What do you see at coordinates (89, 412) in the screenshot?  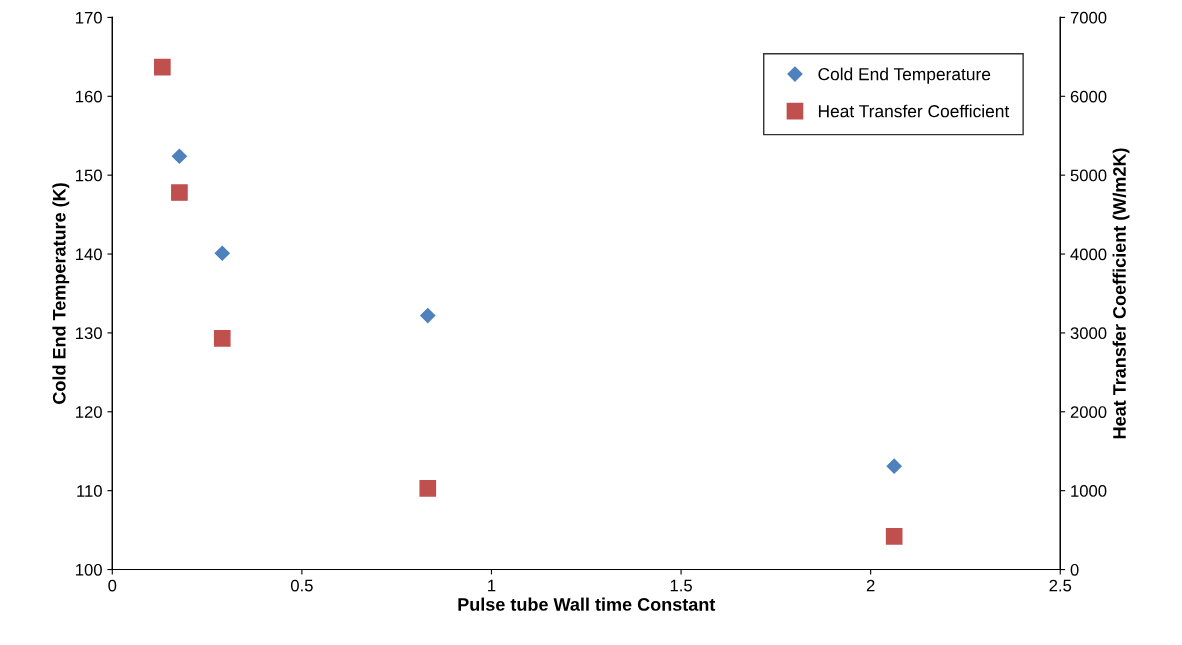 I see `y-tick-label: 120` at bounding box center [89, 412].